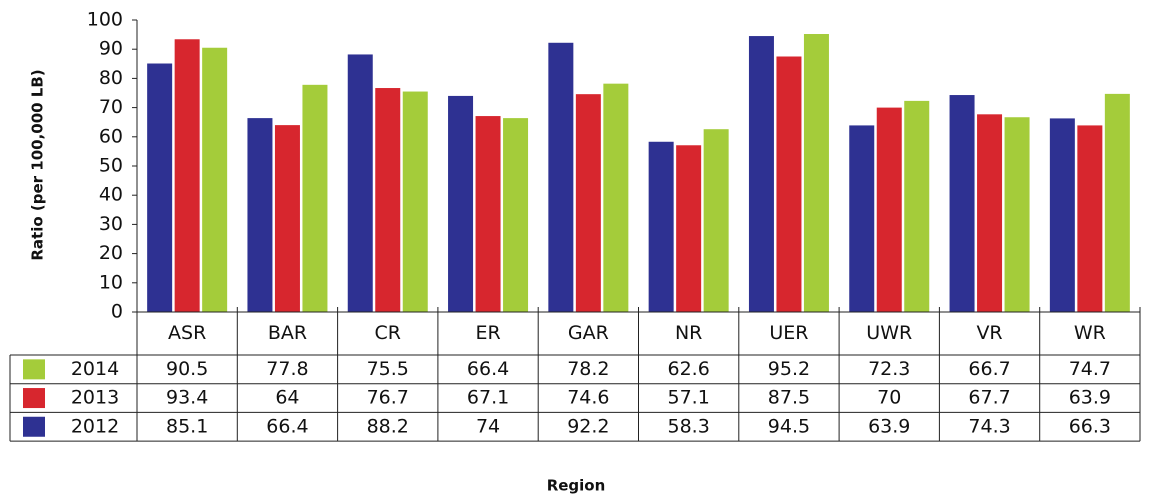 This screenshot has height=497, width=1152. I want to click on x-tick-label: CR, so click(388, 333).